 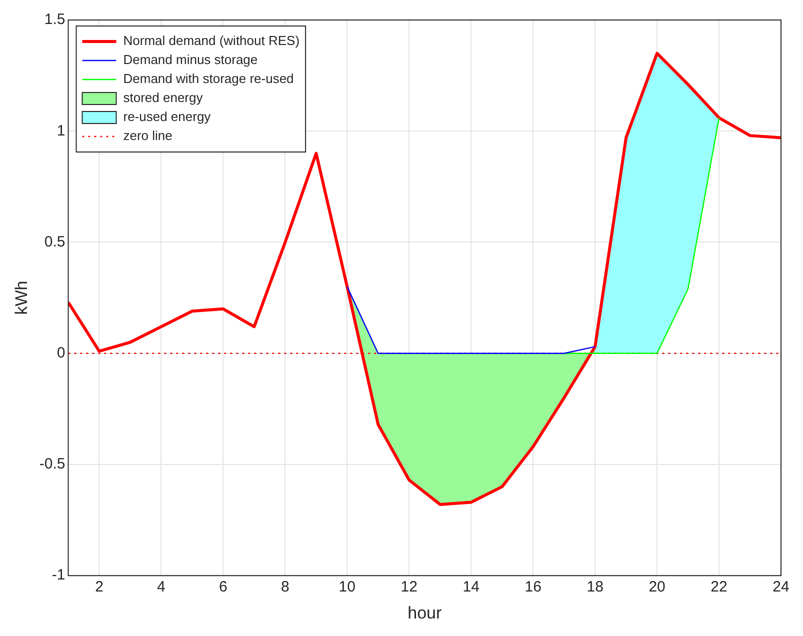 What do you see at coordinates (61, 131) in the screenshot?
I see `y-tick-label: 1` at bounding box center [61, 131].